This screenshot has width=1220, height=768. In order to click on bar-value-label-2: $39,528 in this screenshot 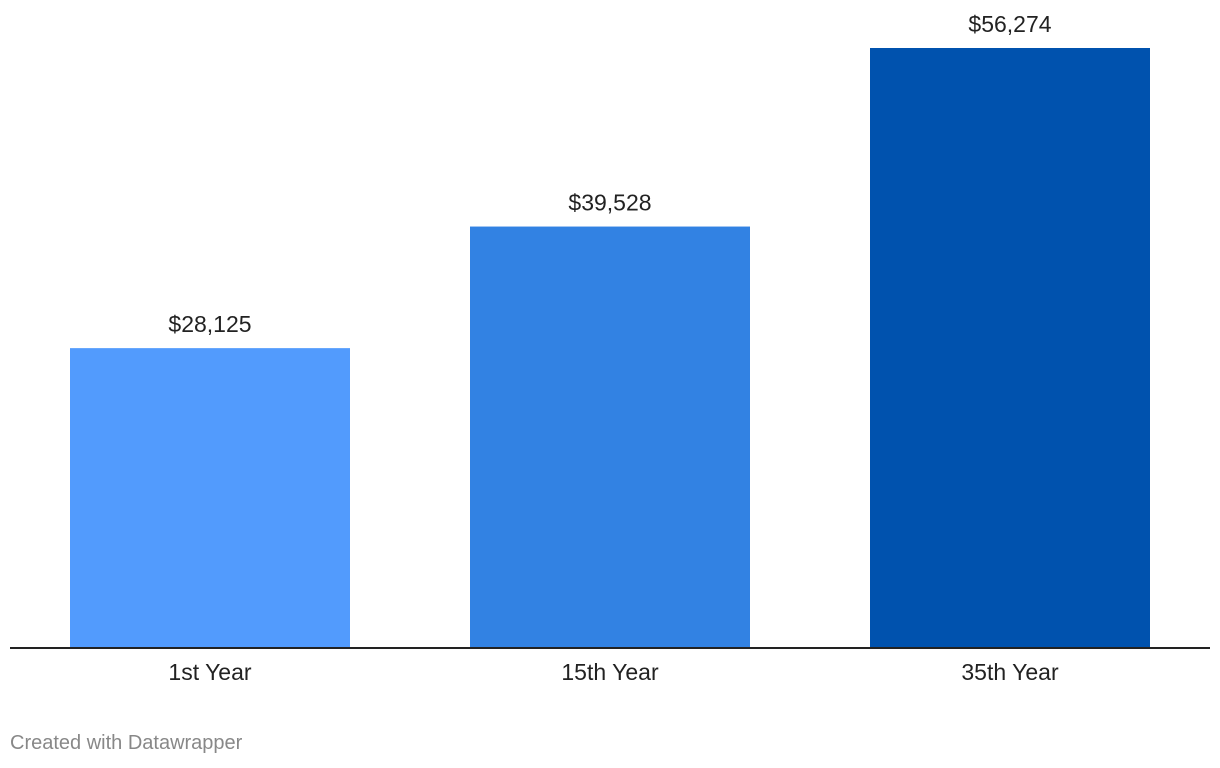, I will do `click(609, 203)`.